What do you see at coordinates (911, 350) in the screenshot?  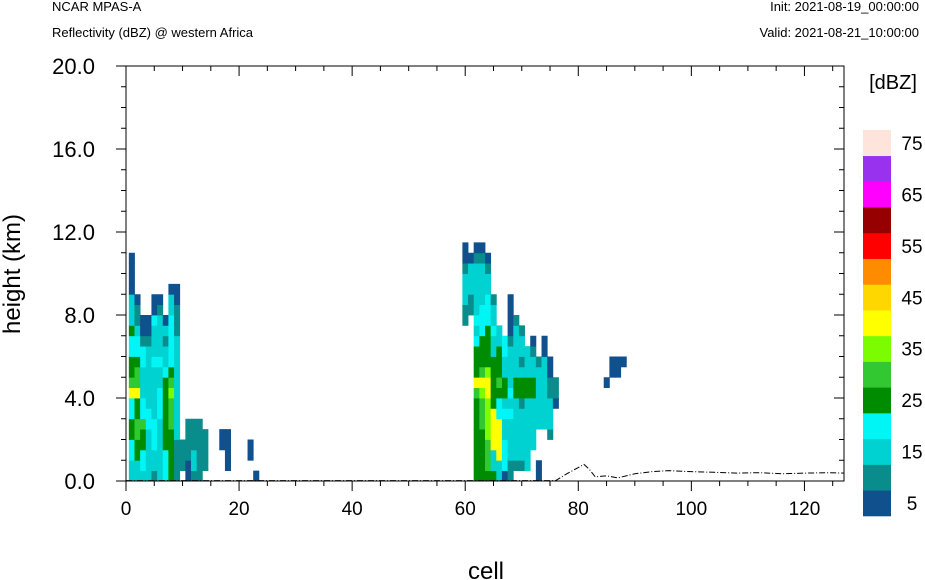 I see `colorbar-label: 35` at bounding box center [911, 350].